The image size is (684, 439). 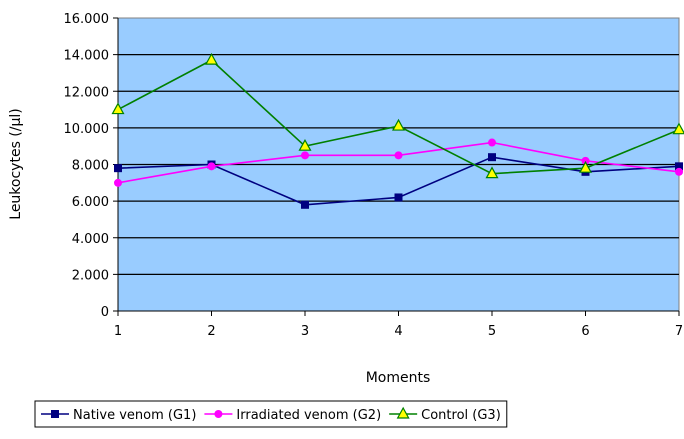 I want to click on y-tick-label: 12.000, so click(x=87, y=92).